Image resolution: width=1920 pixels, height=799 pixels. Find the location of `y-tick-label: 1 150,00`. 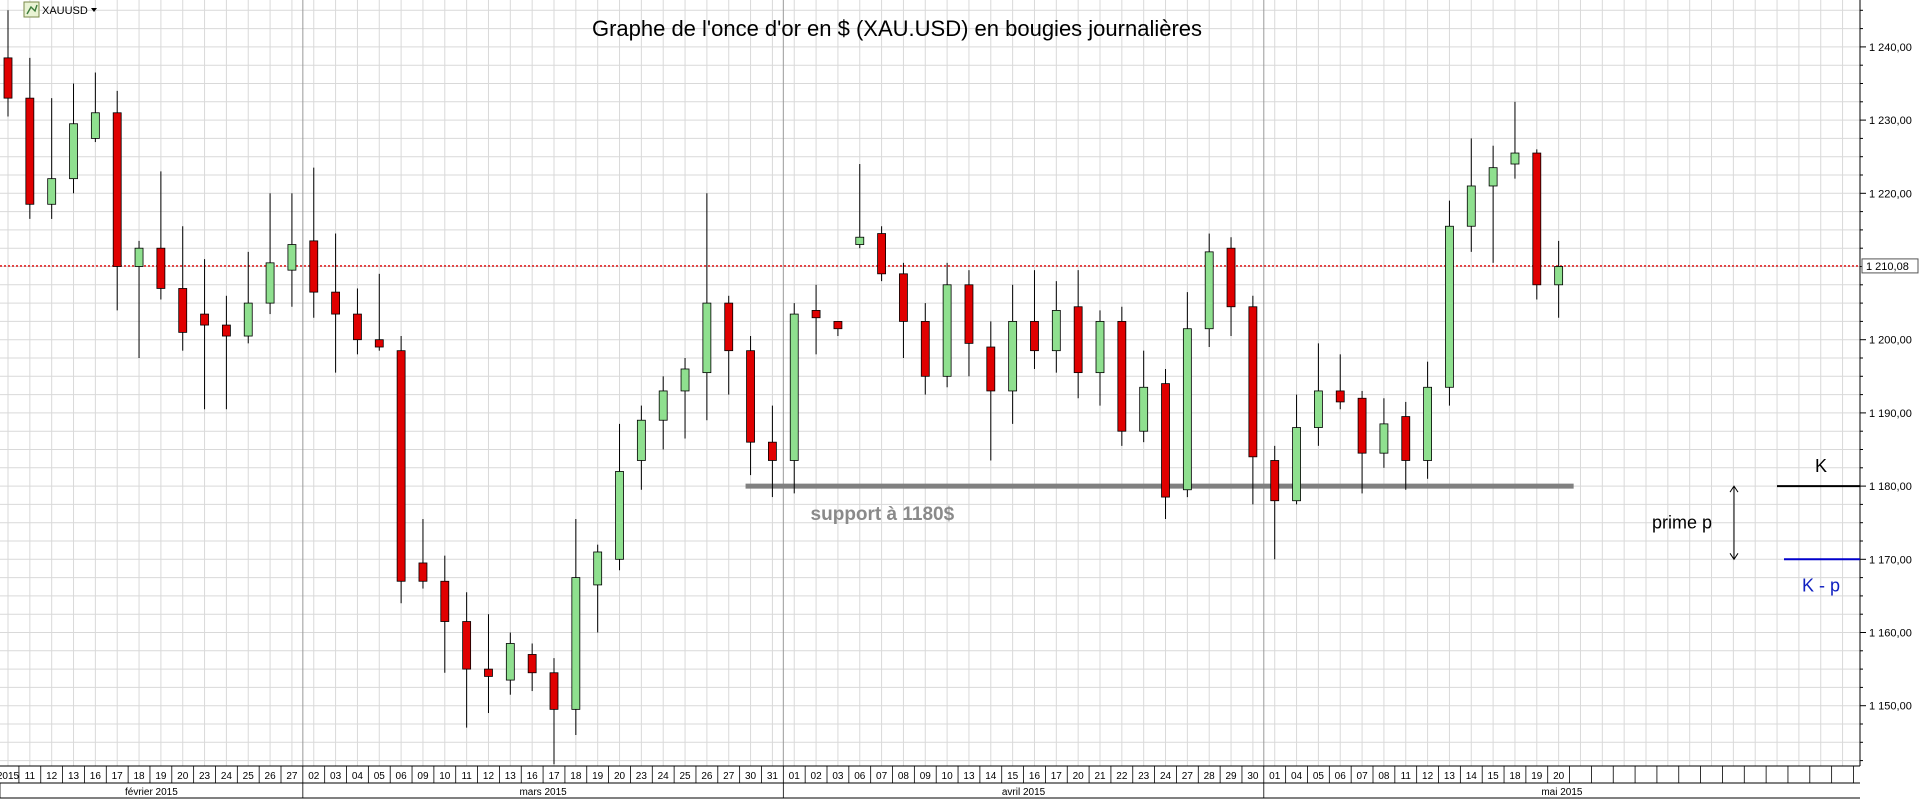

y-tick-label: 1 150,00 is located at coordinates (1890, 707).